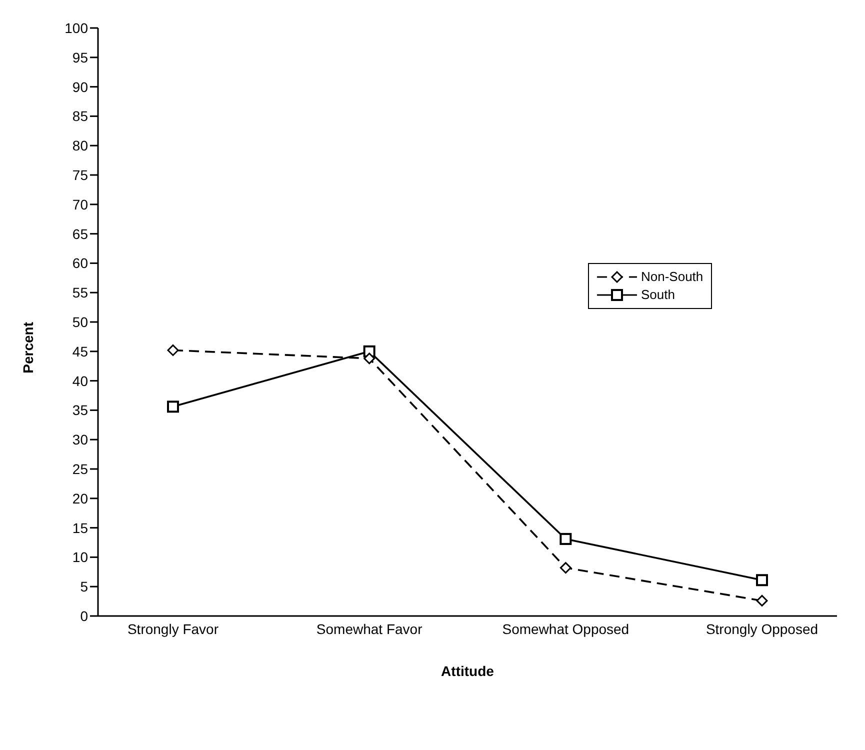 This screenshot has height=750, width=865. What do you see at coordinates (80, 292) in the screenshot?
I see `y-tick-label: 55` at bounding box center [80, 292].